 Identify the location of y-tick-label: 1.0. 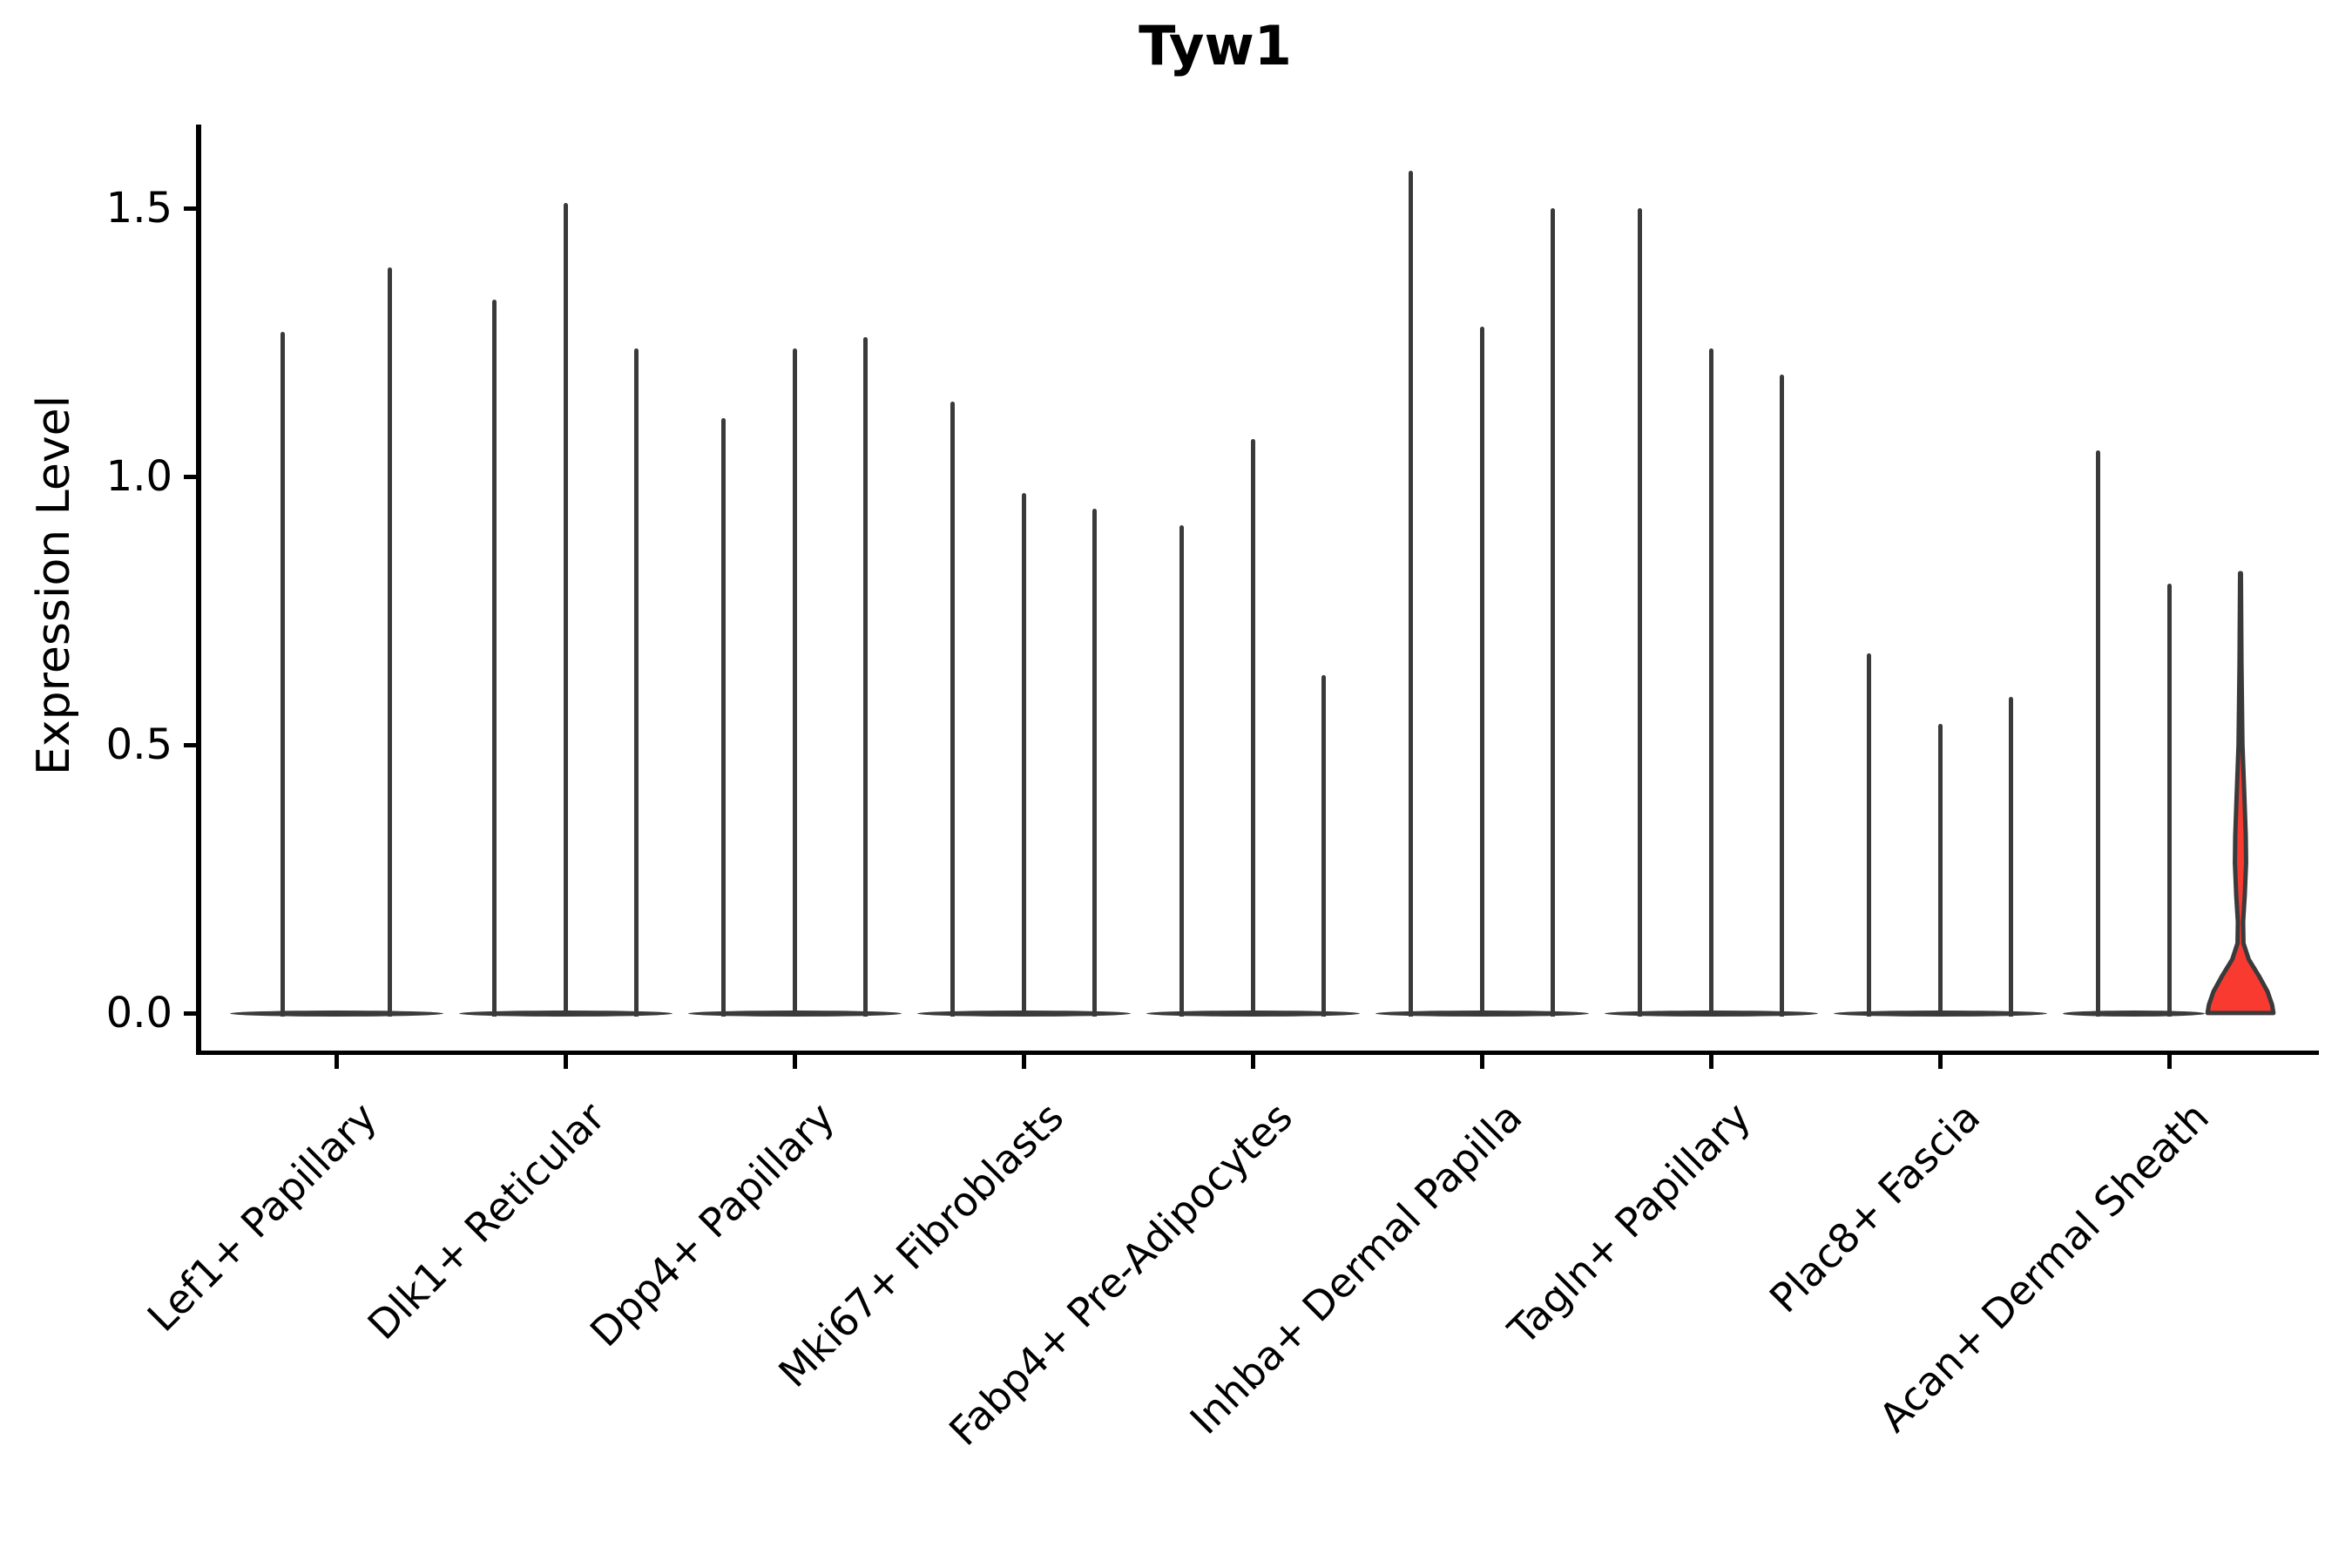
(138, 477).